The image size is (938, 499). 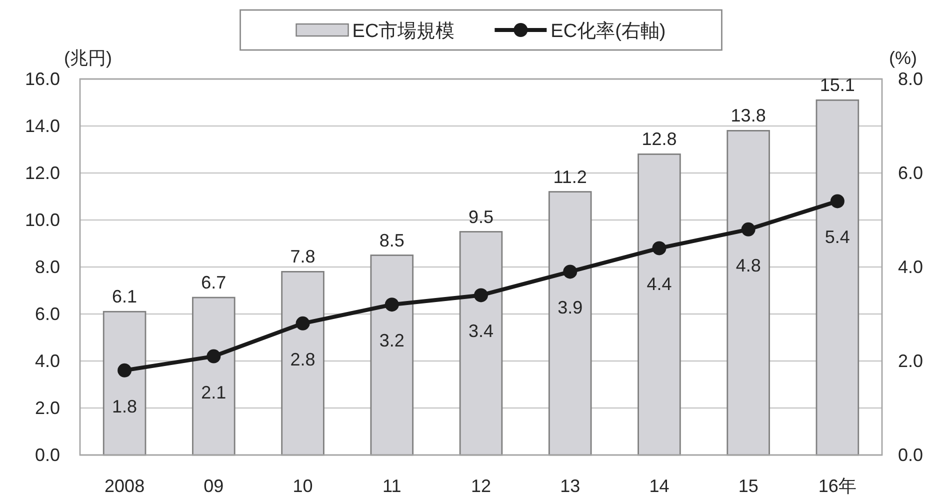 What do you see at coordinates (47, 267) in the screenshot?
I see `y-tick-label: 8.0` at bounding box center [47, 267].